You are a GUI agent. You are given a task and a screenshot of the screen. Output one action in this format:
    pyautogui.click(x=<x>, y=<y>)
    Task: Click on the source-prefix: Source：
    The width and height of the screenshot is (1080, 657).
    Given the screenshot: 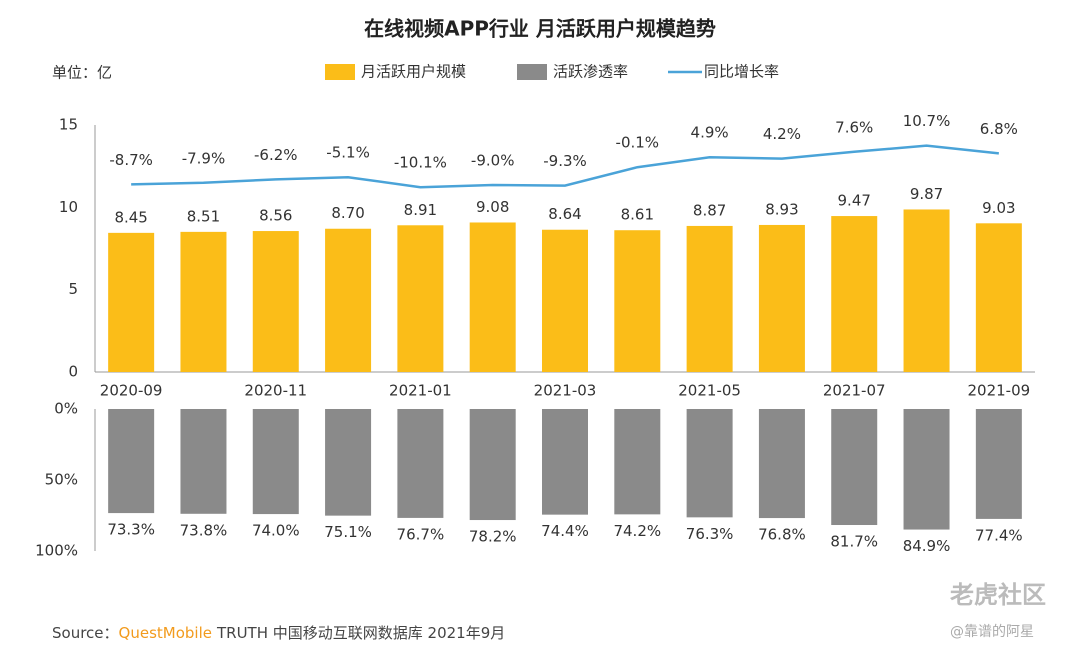 What is the action you would take?
    pyautogui.click(x=85, y=633)
    